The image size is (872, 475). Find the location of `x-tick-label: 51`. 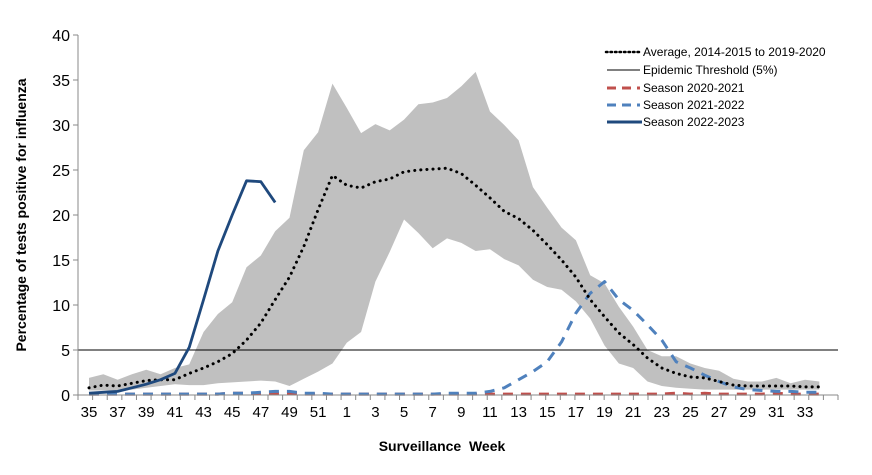

x-tick-label: 51 is located at coordinates (318, 412).